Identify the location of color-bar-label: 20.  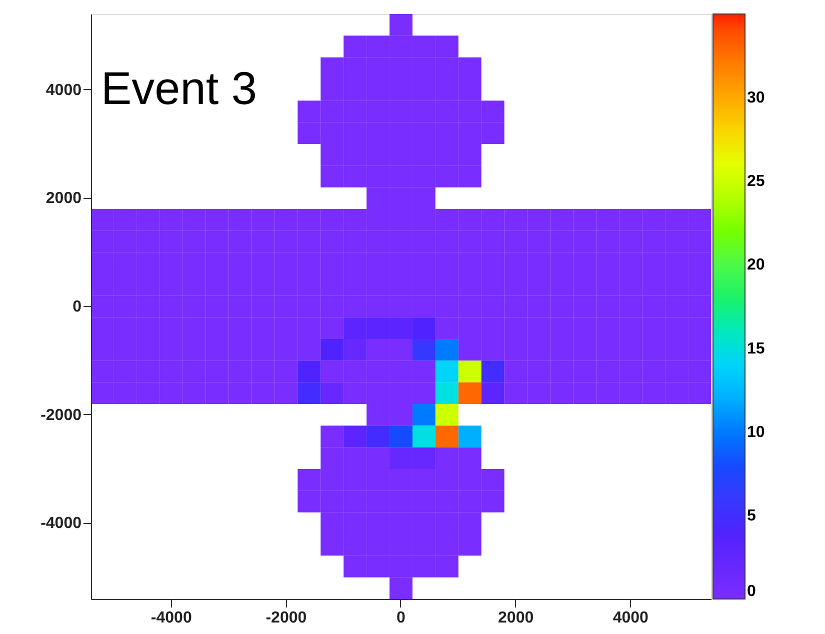
(756, 265).